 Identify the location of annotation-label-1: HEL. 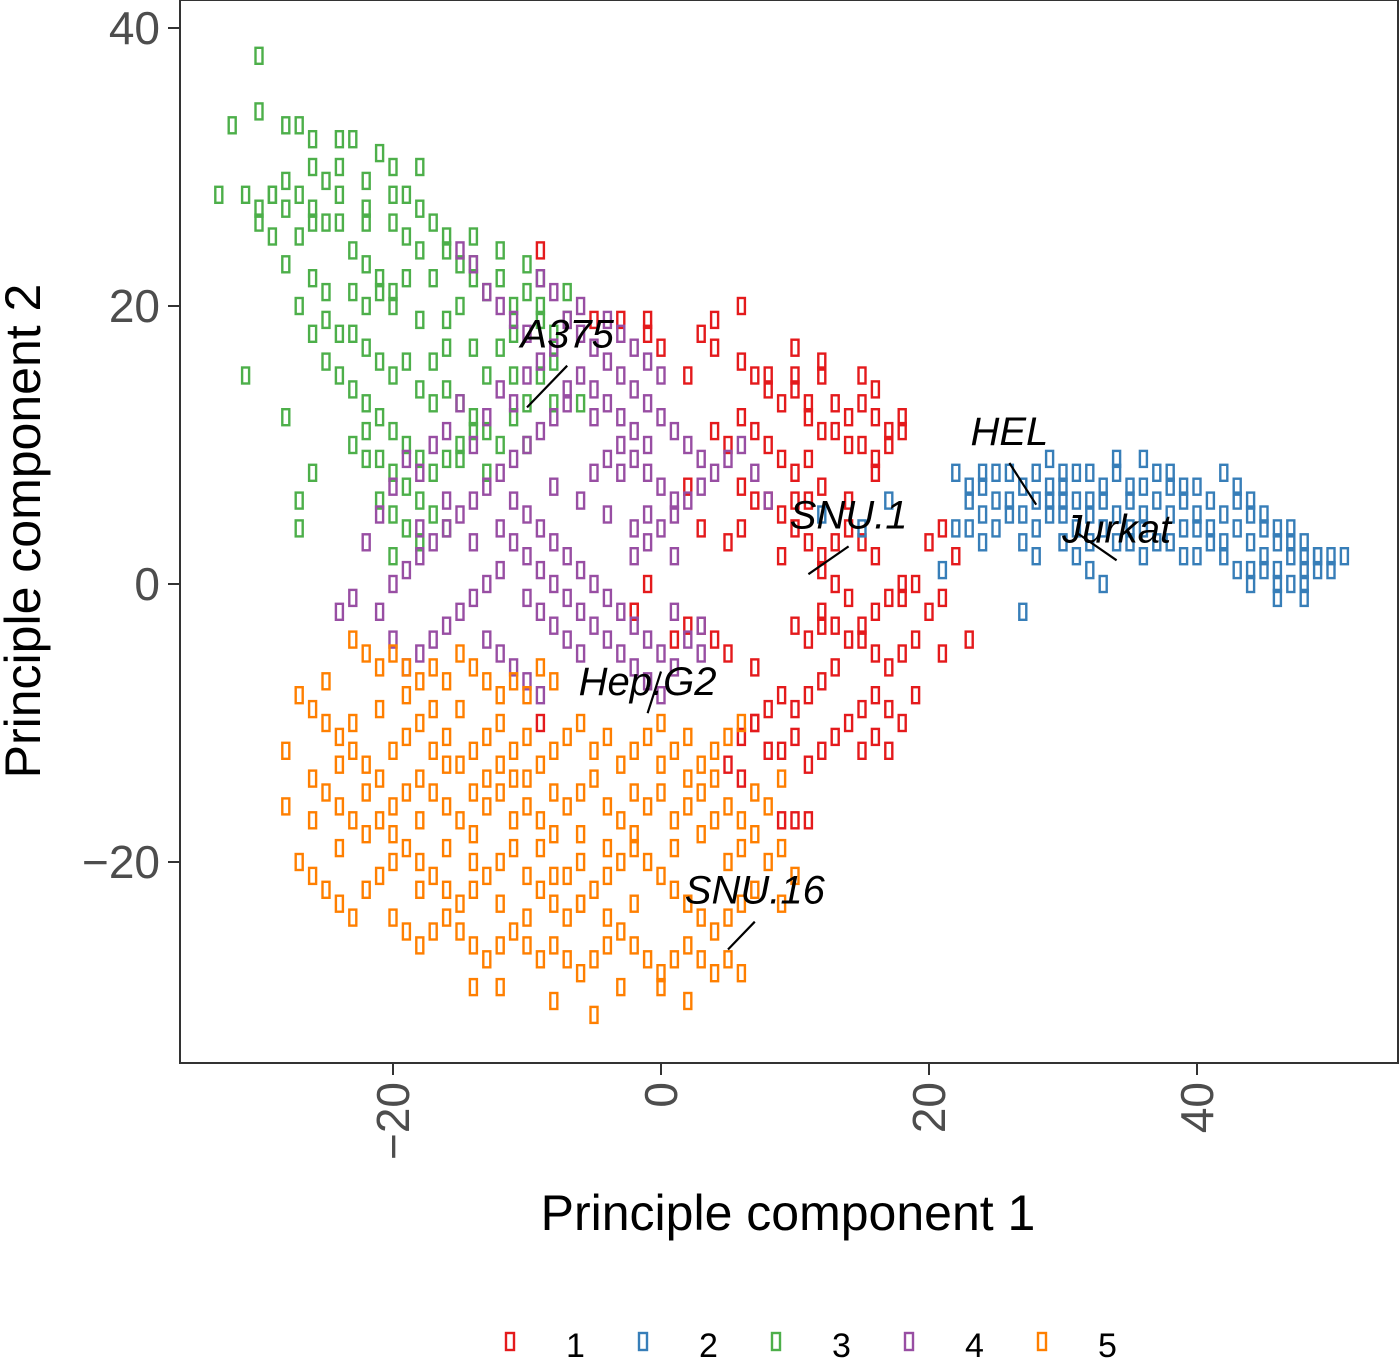
(1009, 432).